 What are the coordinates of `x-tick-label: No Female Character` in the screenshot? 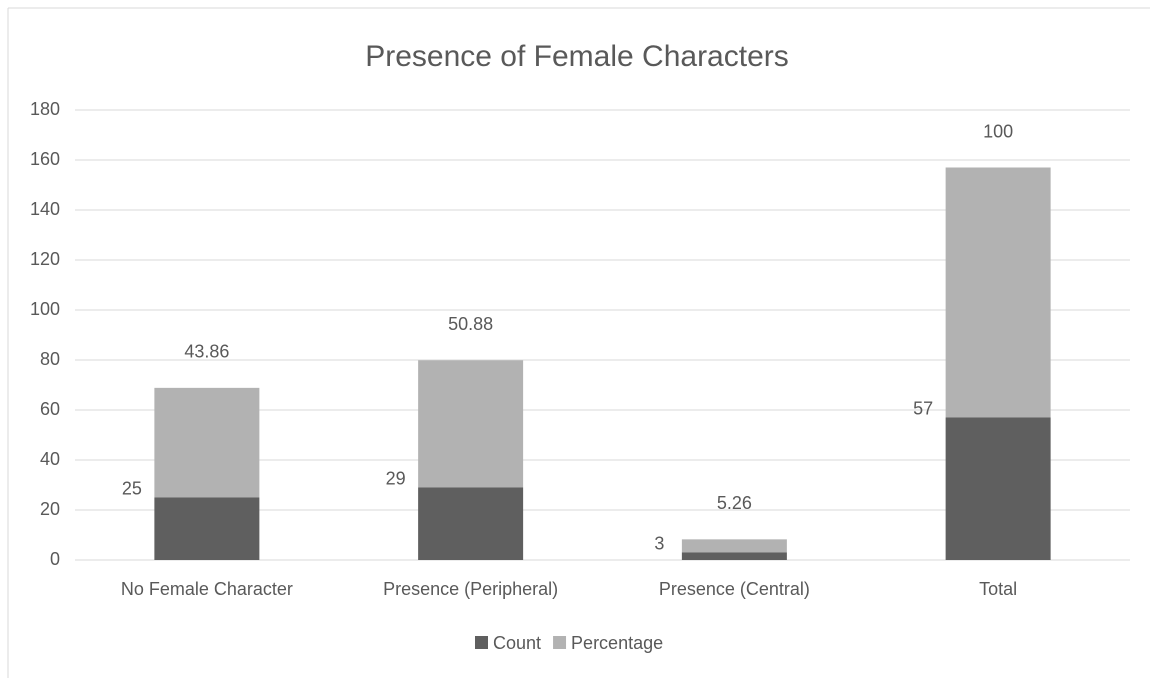 It's located at (207, 589).